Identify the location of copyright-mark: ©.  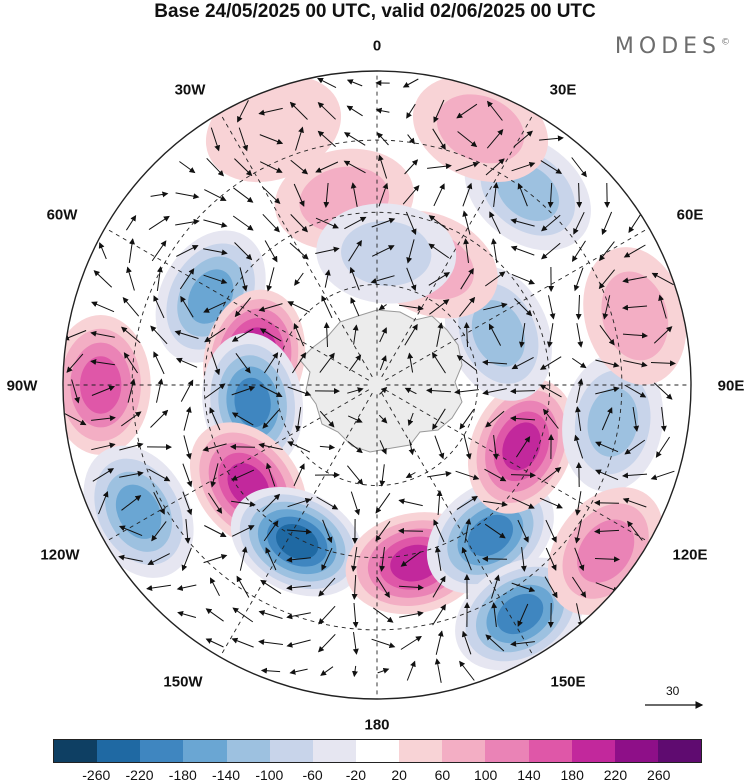
(725, 42).